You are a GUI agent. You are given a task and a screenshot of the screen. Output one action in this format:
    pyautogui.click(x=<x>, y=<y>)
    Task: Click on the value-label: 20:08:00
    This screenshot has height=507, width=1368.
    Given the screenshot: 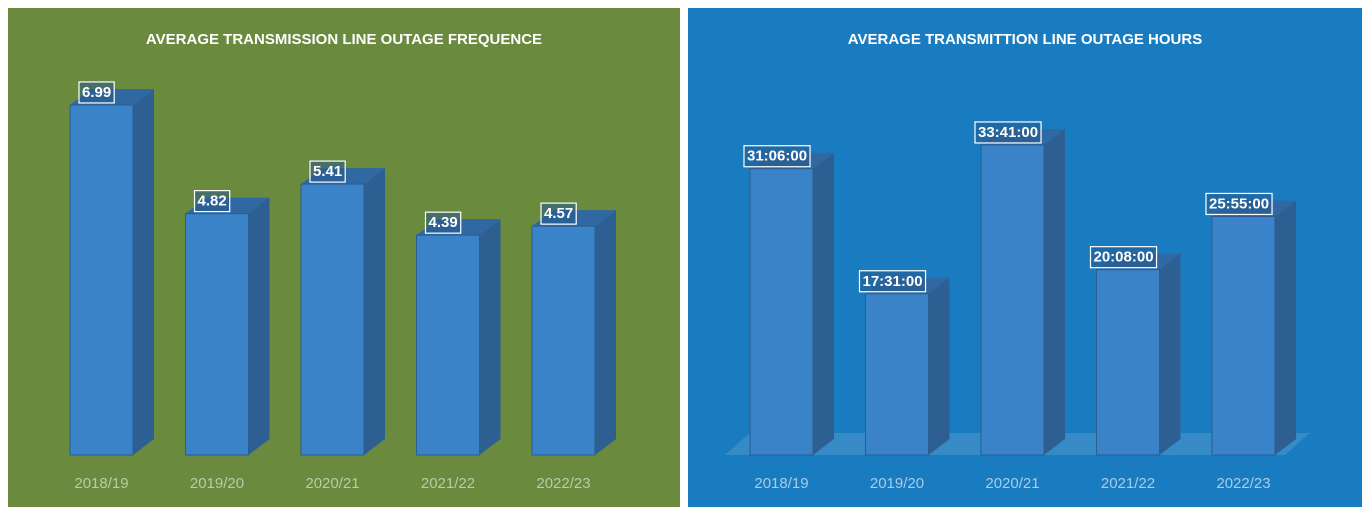 What is the action you would take?
    pyautogui.click(x=1124, y=257)
    